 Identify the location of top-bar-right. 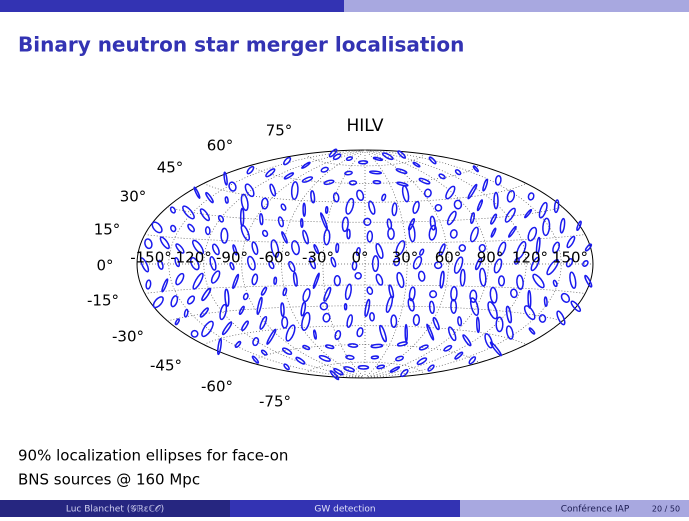
(516, 6).